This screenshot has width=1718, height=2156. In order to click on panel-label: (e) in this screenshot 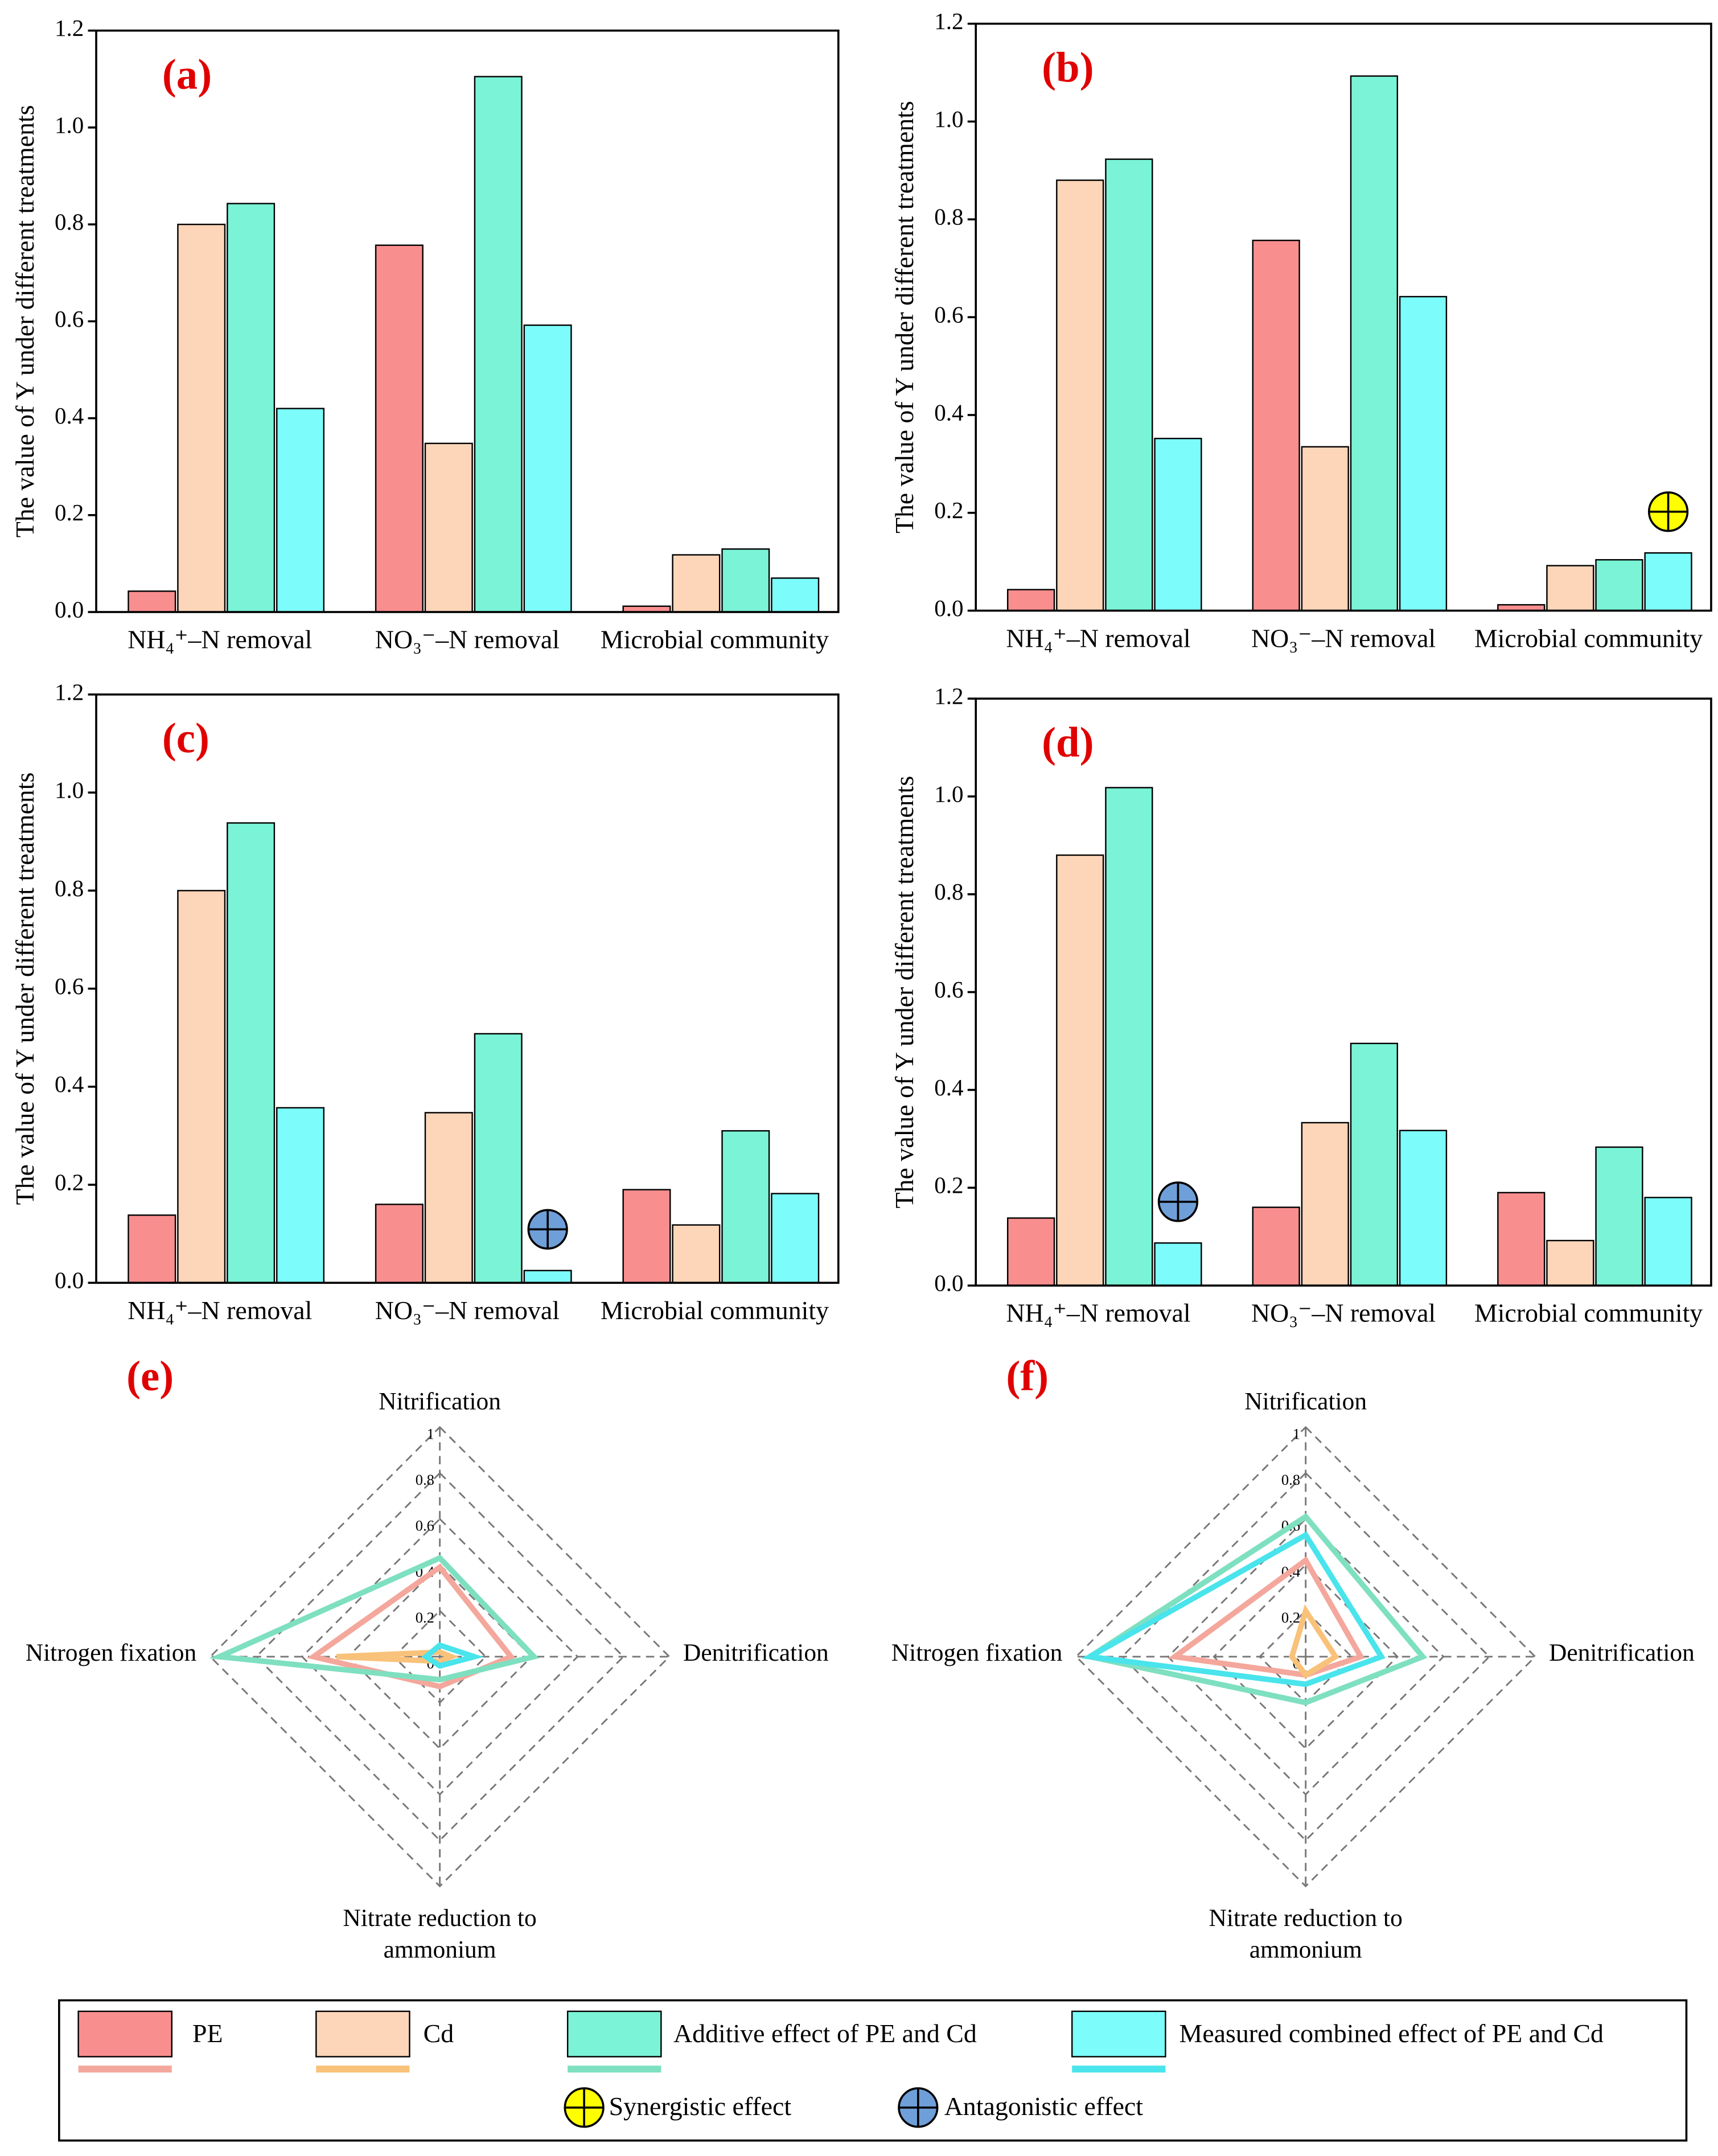, I will do `click(150, 1376)`.